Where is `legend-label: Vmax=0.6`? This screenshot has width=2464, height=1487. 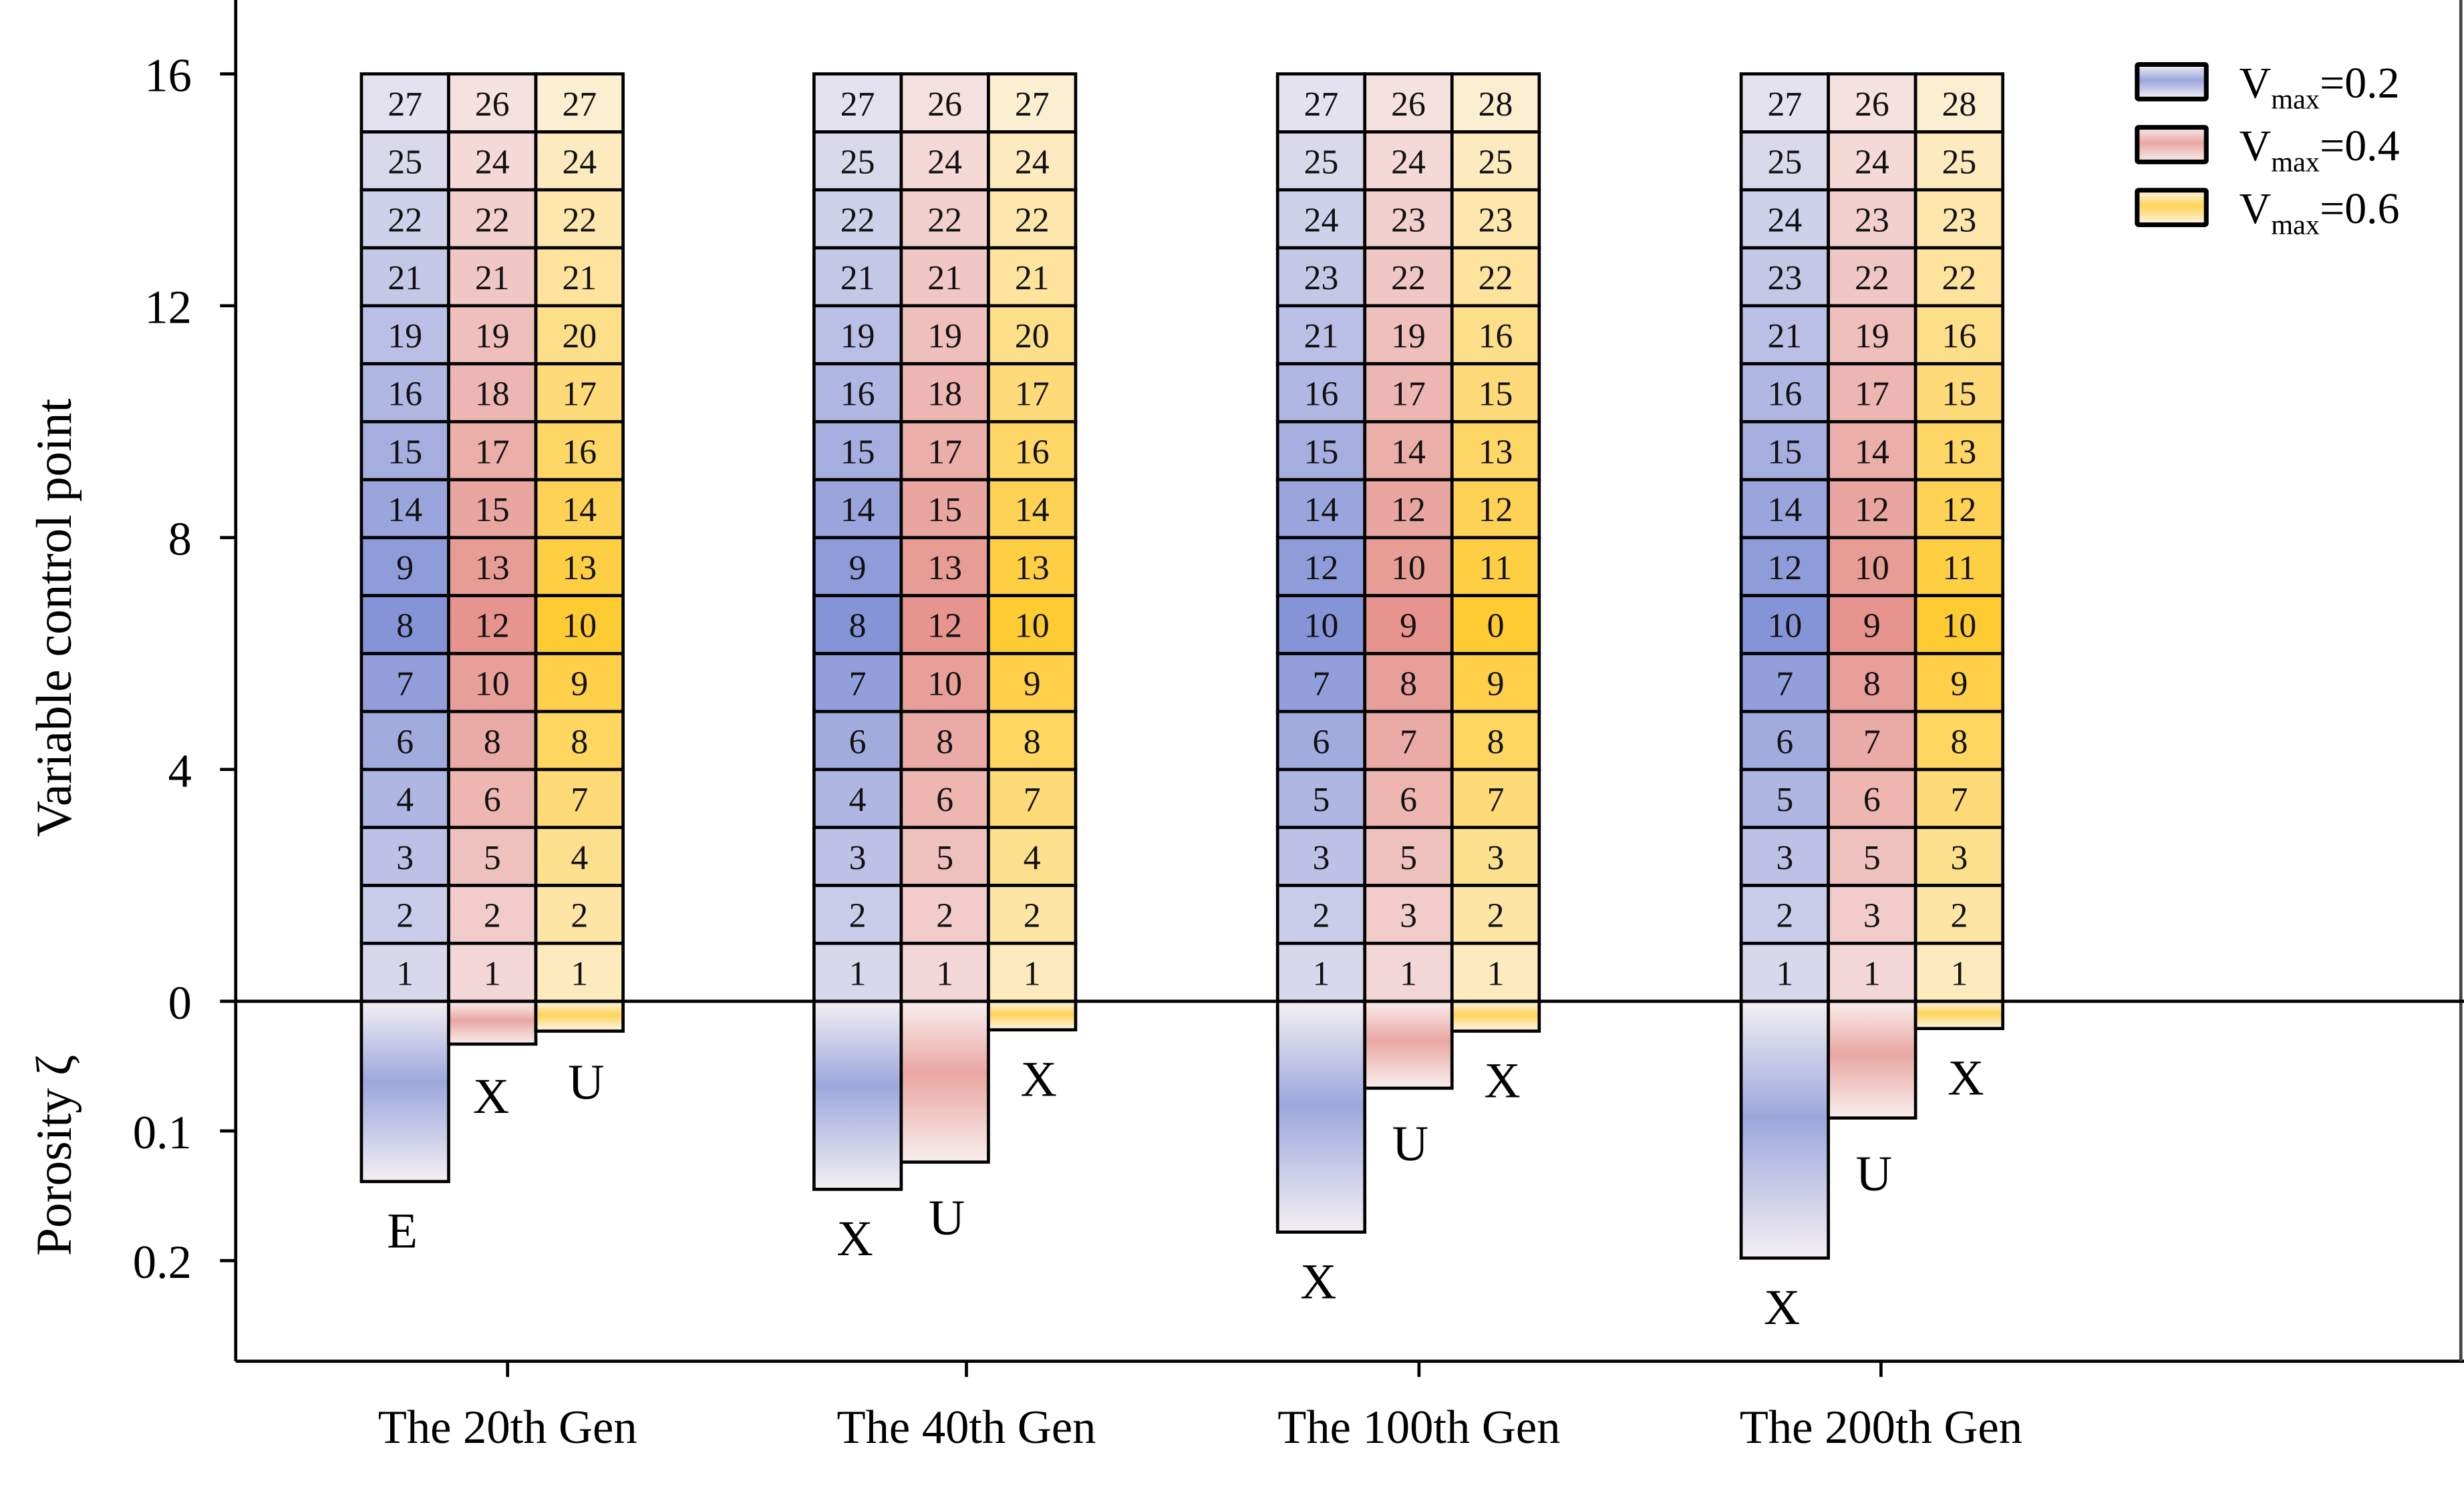
legend-label: Vmax=0.6 is located at coordinates (2320, 212).